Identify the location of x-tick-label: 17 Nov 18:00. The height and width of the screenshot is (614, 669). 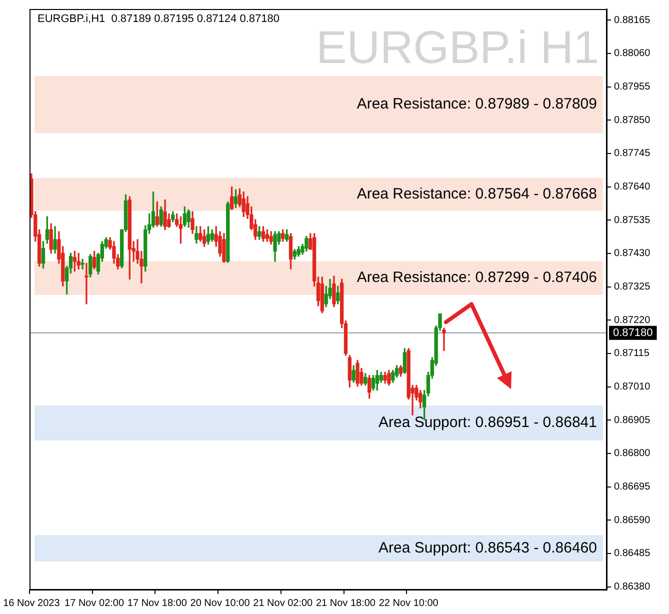
(157, 603).